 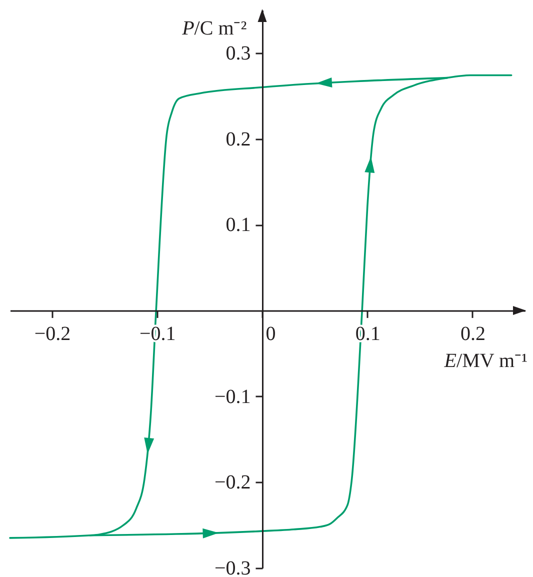 What do you see at coordinates (238, 139) in the screenshot?
I see `y-tick-label: 0.2` at bounding box center [238, 139].